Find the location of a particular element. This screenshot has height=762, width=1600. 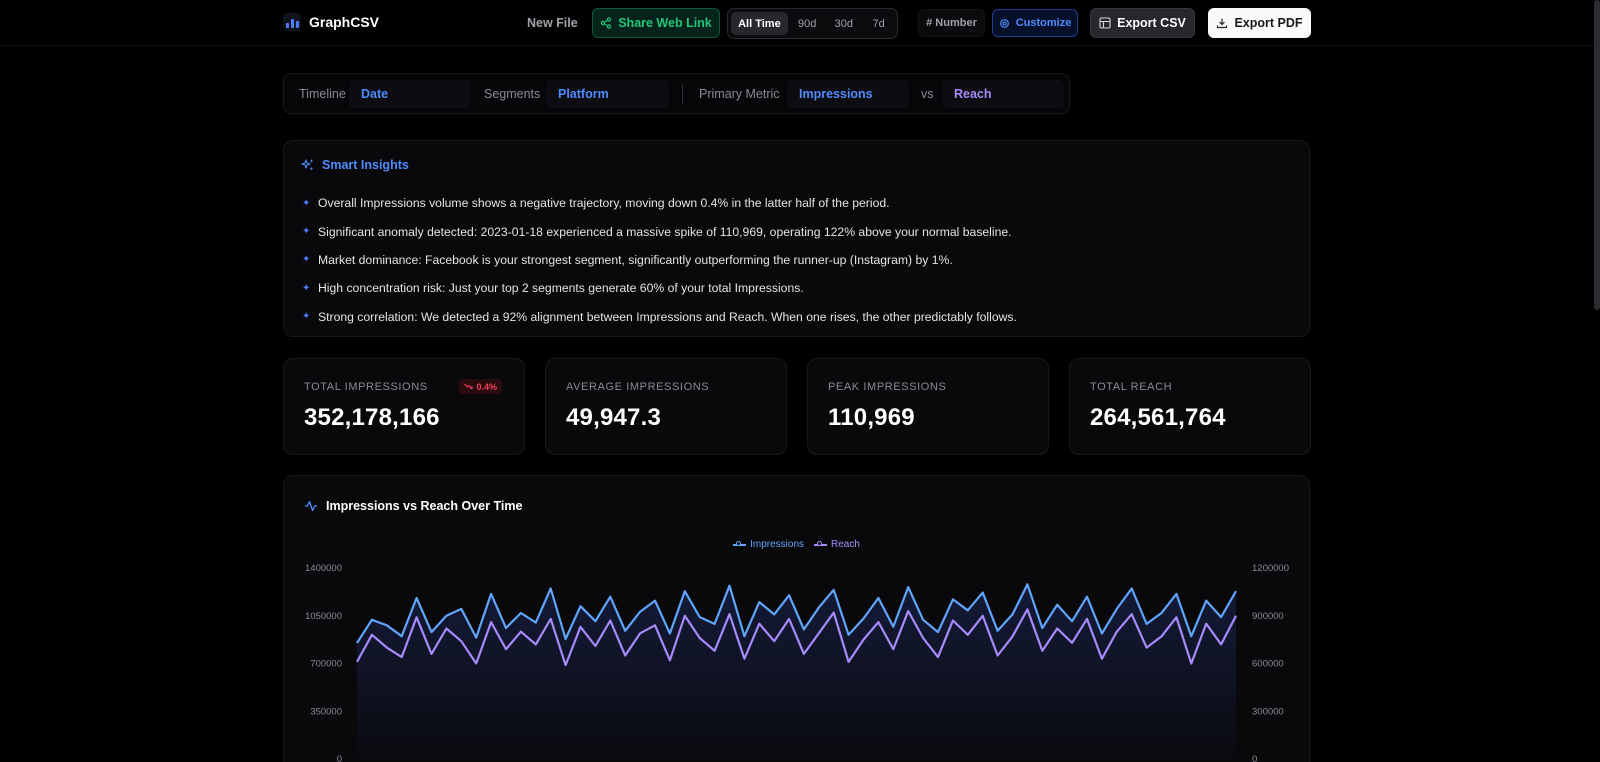

app-name: GraphCSV is located at coordinates (344, 22).